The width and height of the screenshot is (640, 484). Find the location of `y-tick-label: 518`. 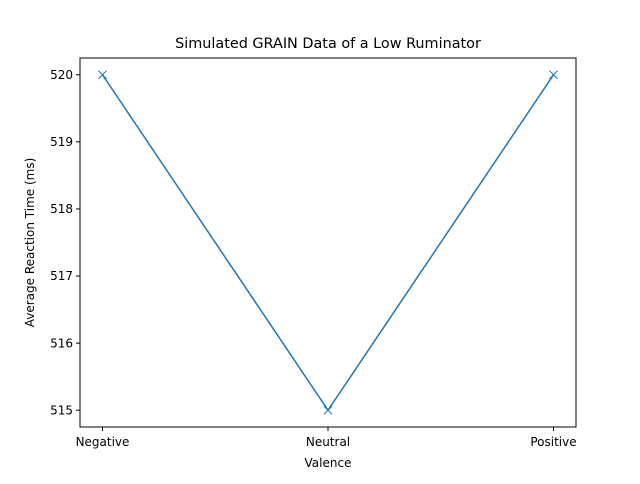

y-tick-label: 518 is located at coordinates (61, 209).